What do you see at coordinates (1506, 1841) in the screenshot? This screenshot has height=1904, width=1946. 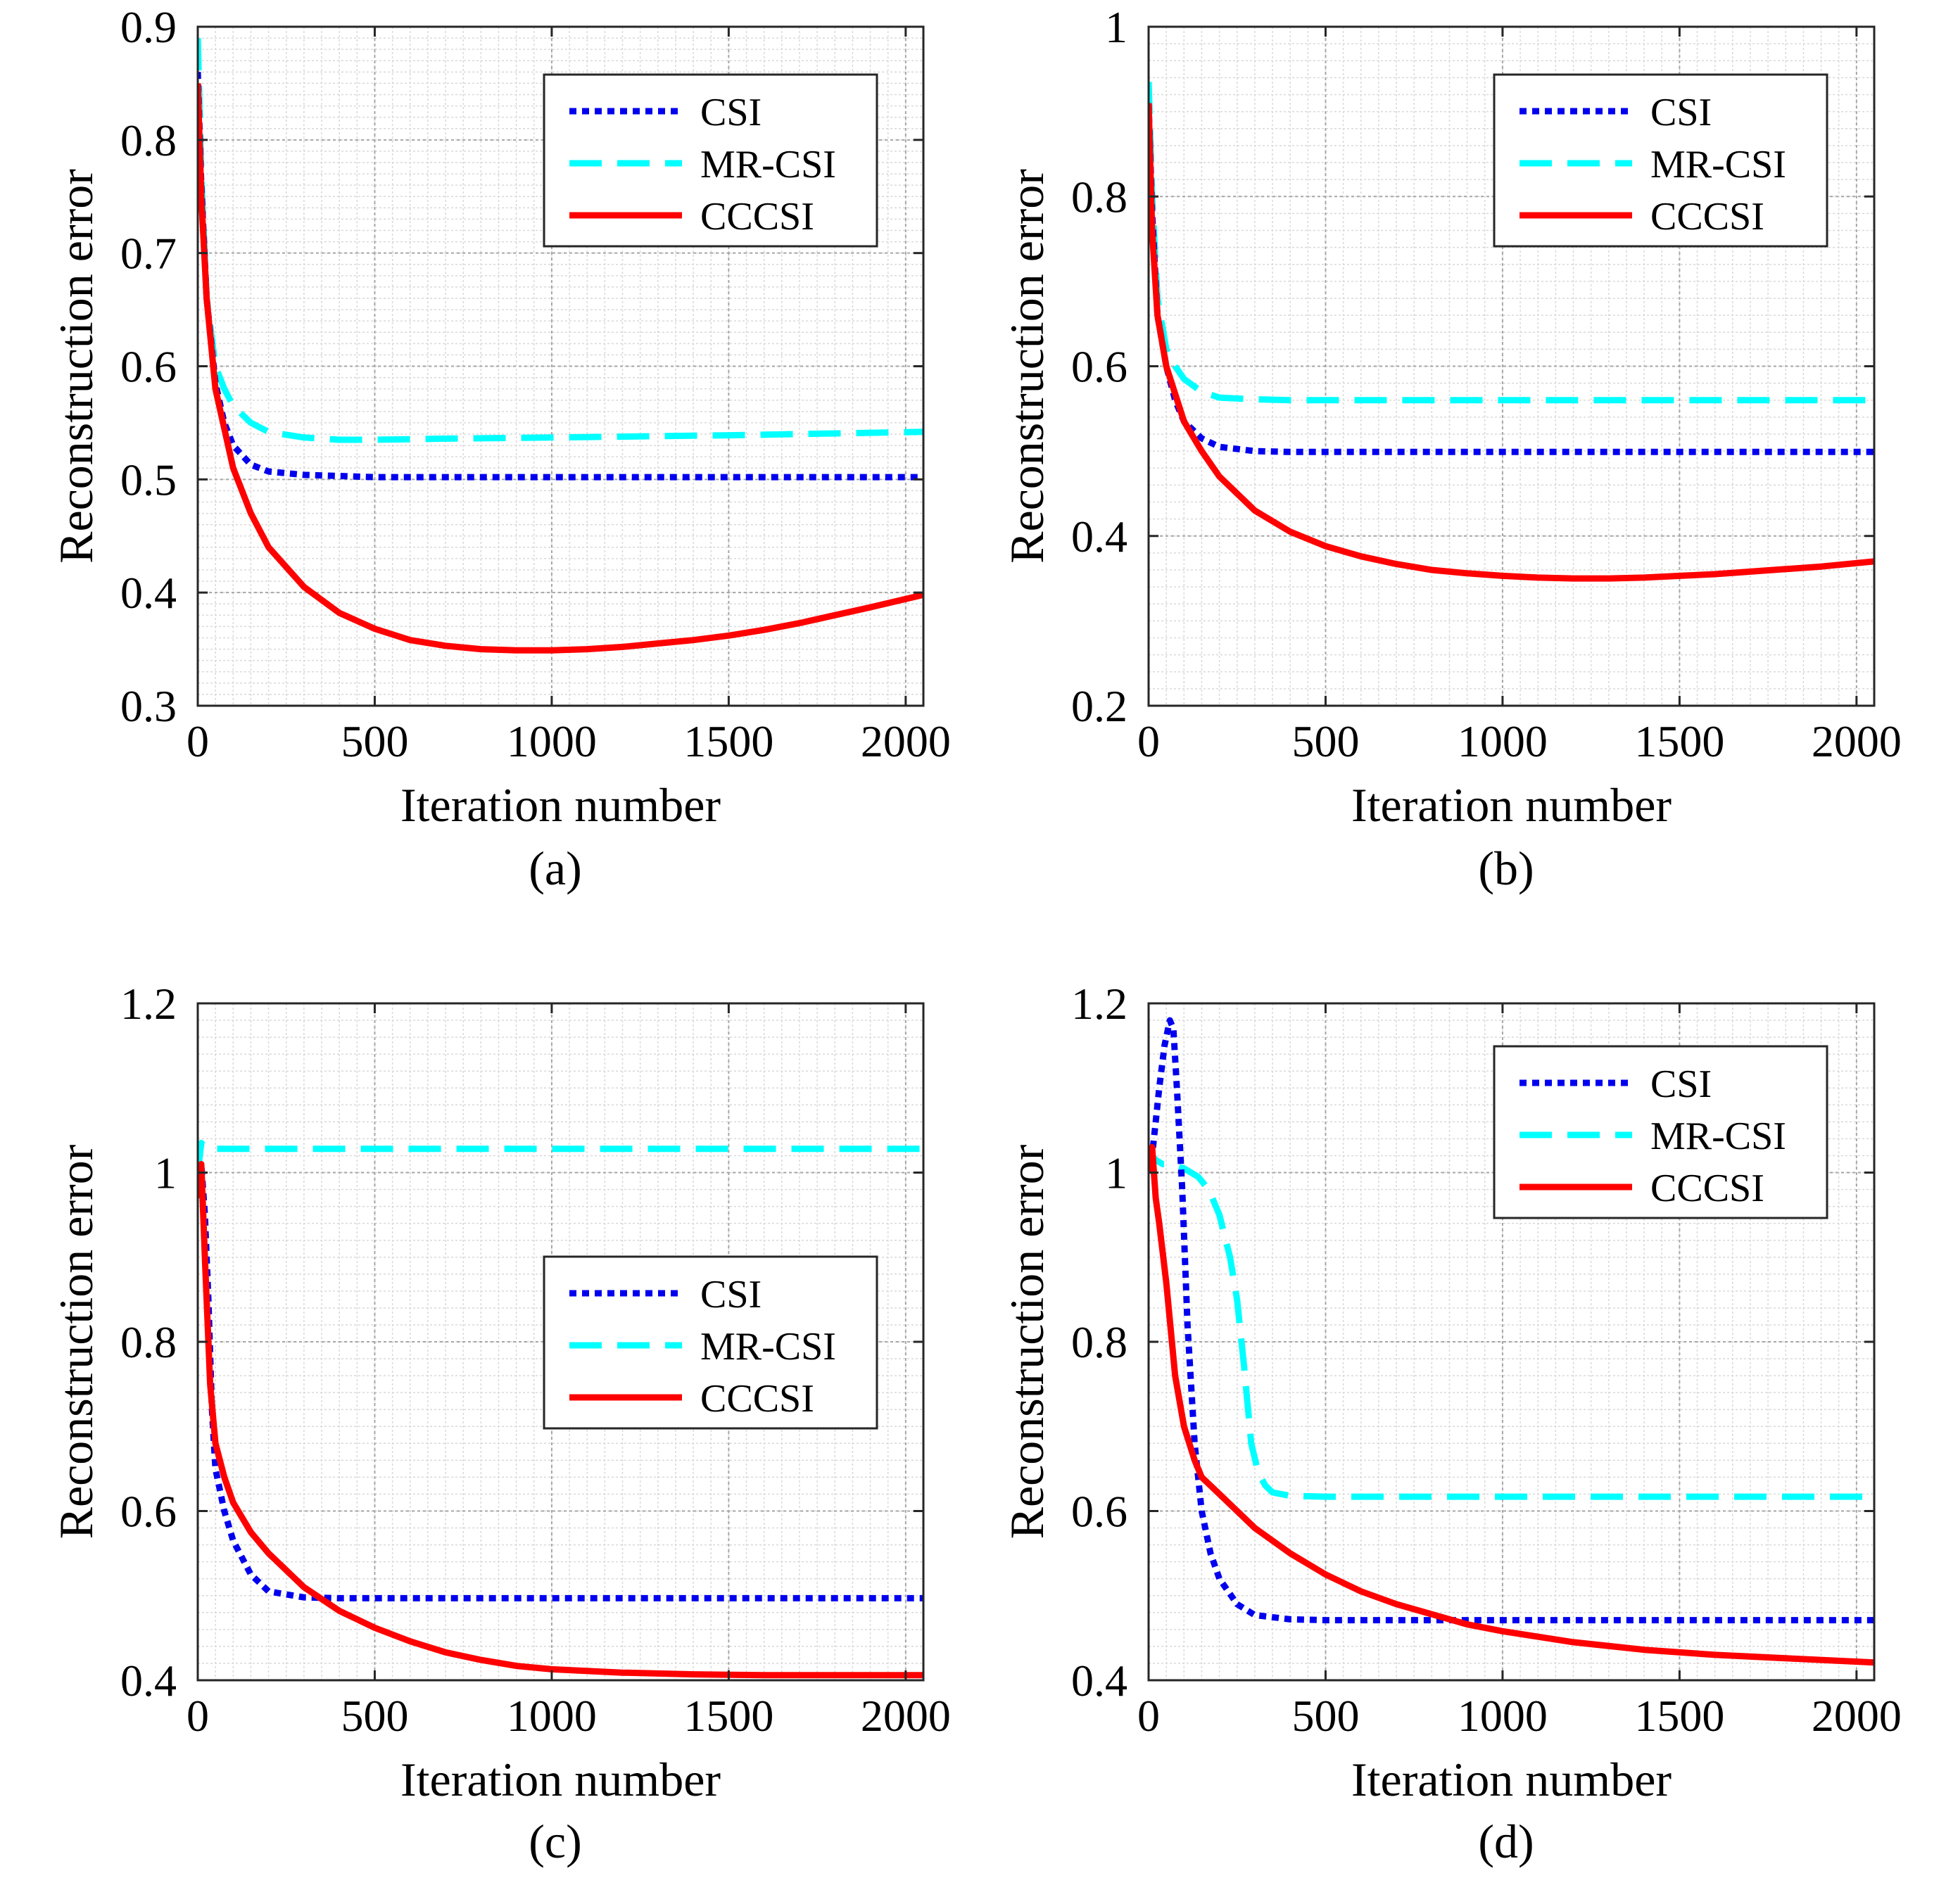 I see `panel-label: (d)` at bounding box center [1506, 1841].